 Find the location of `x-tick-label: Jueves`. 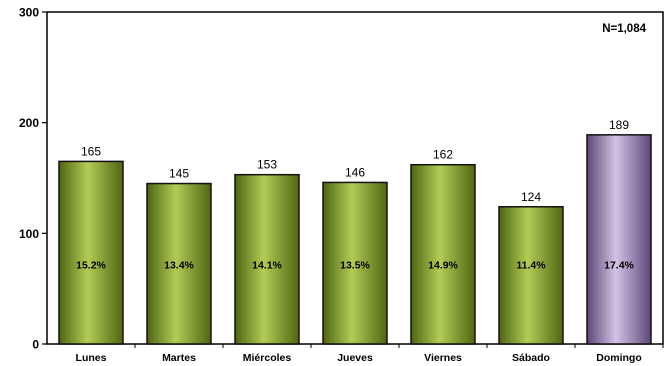

x-tick-label: Jueves is located at coordinates (355, 358).